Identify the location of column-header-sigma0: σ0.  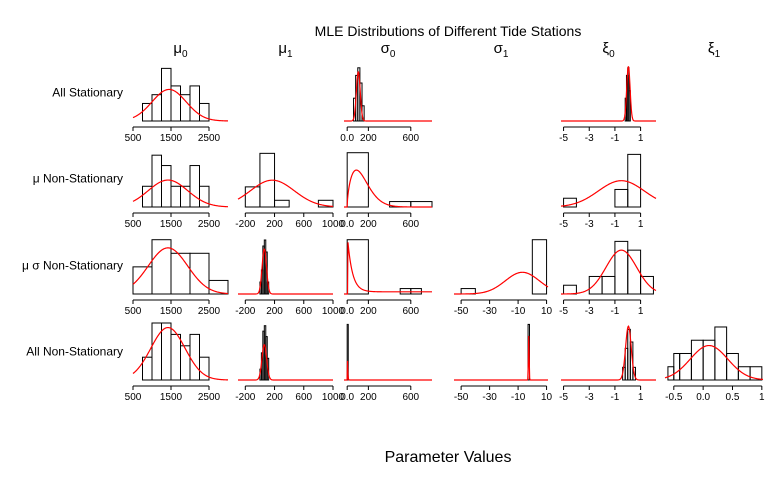
(388, 50).